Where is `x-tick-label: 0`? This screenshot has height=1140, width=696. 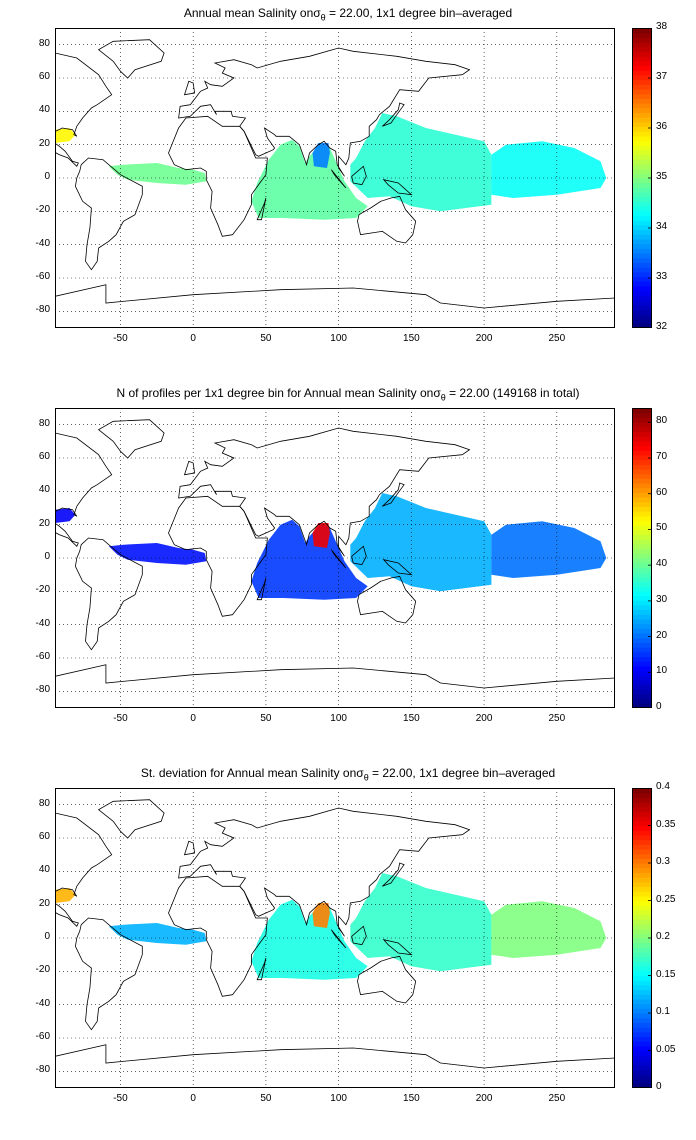 x-tick-label: 0 is located at coordinates (193, 718).